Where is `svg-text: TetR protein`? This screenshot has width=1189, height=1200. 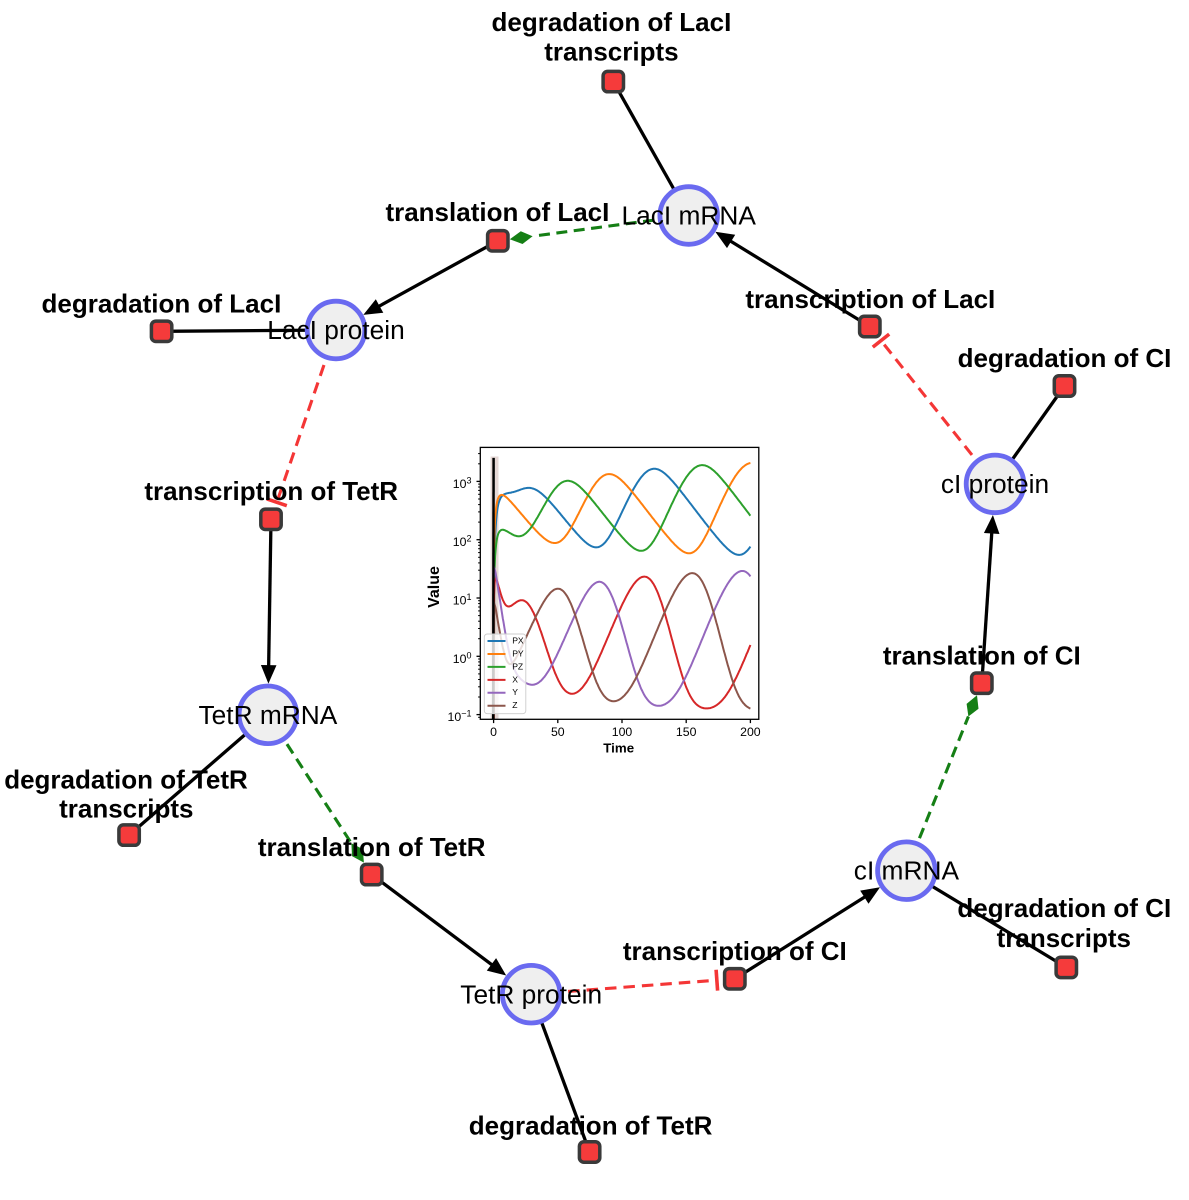 svg-text: TetR protein is located at coordinates (531, 995).